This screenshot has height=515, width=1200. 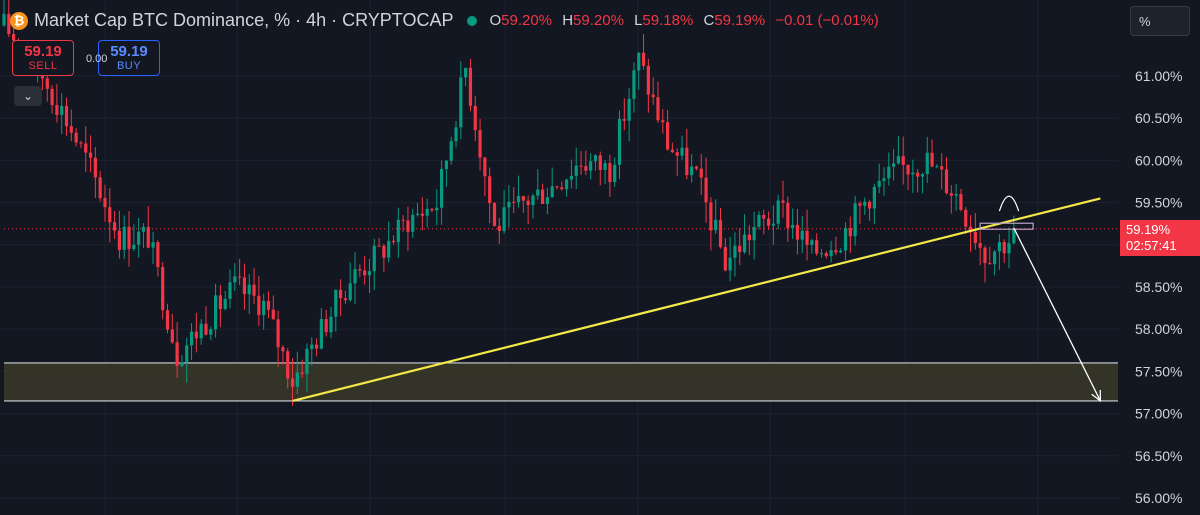 What do you see at coordinates (668, 20) in the screenshot?
I see `low-value: 59.18%` at bounding box center [668, 20].